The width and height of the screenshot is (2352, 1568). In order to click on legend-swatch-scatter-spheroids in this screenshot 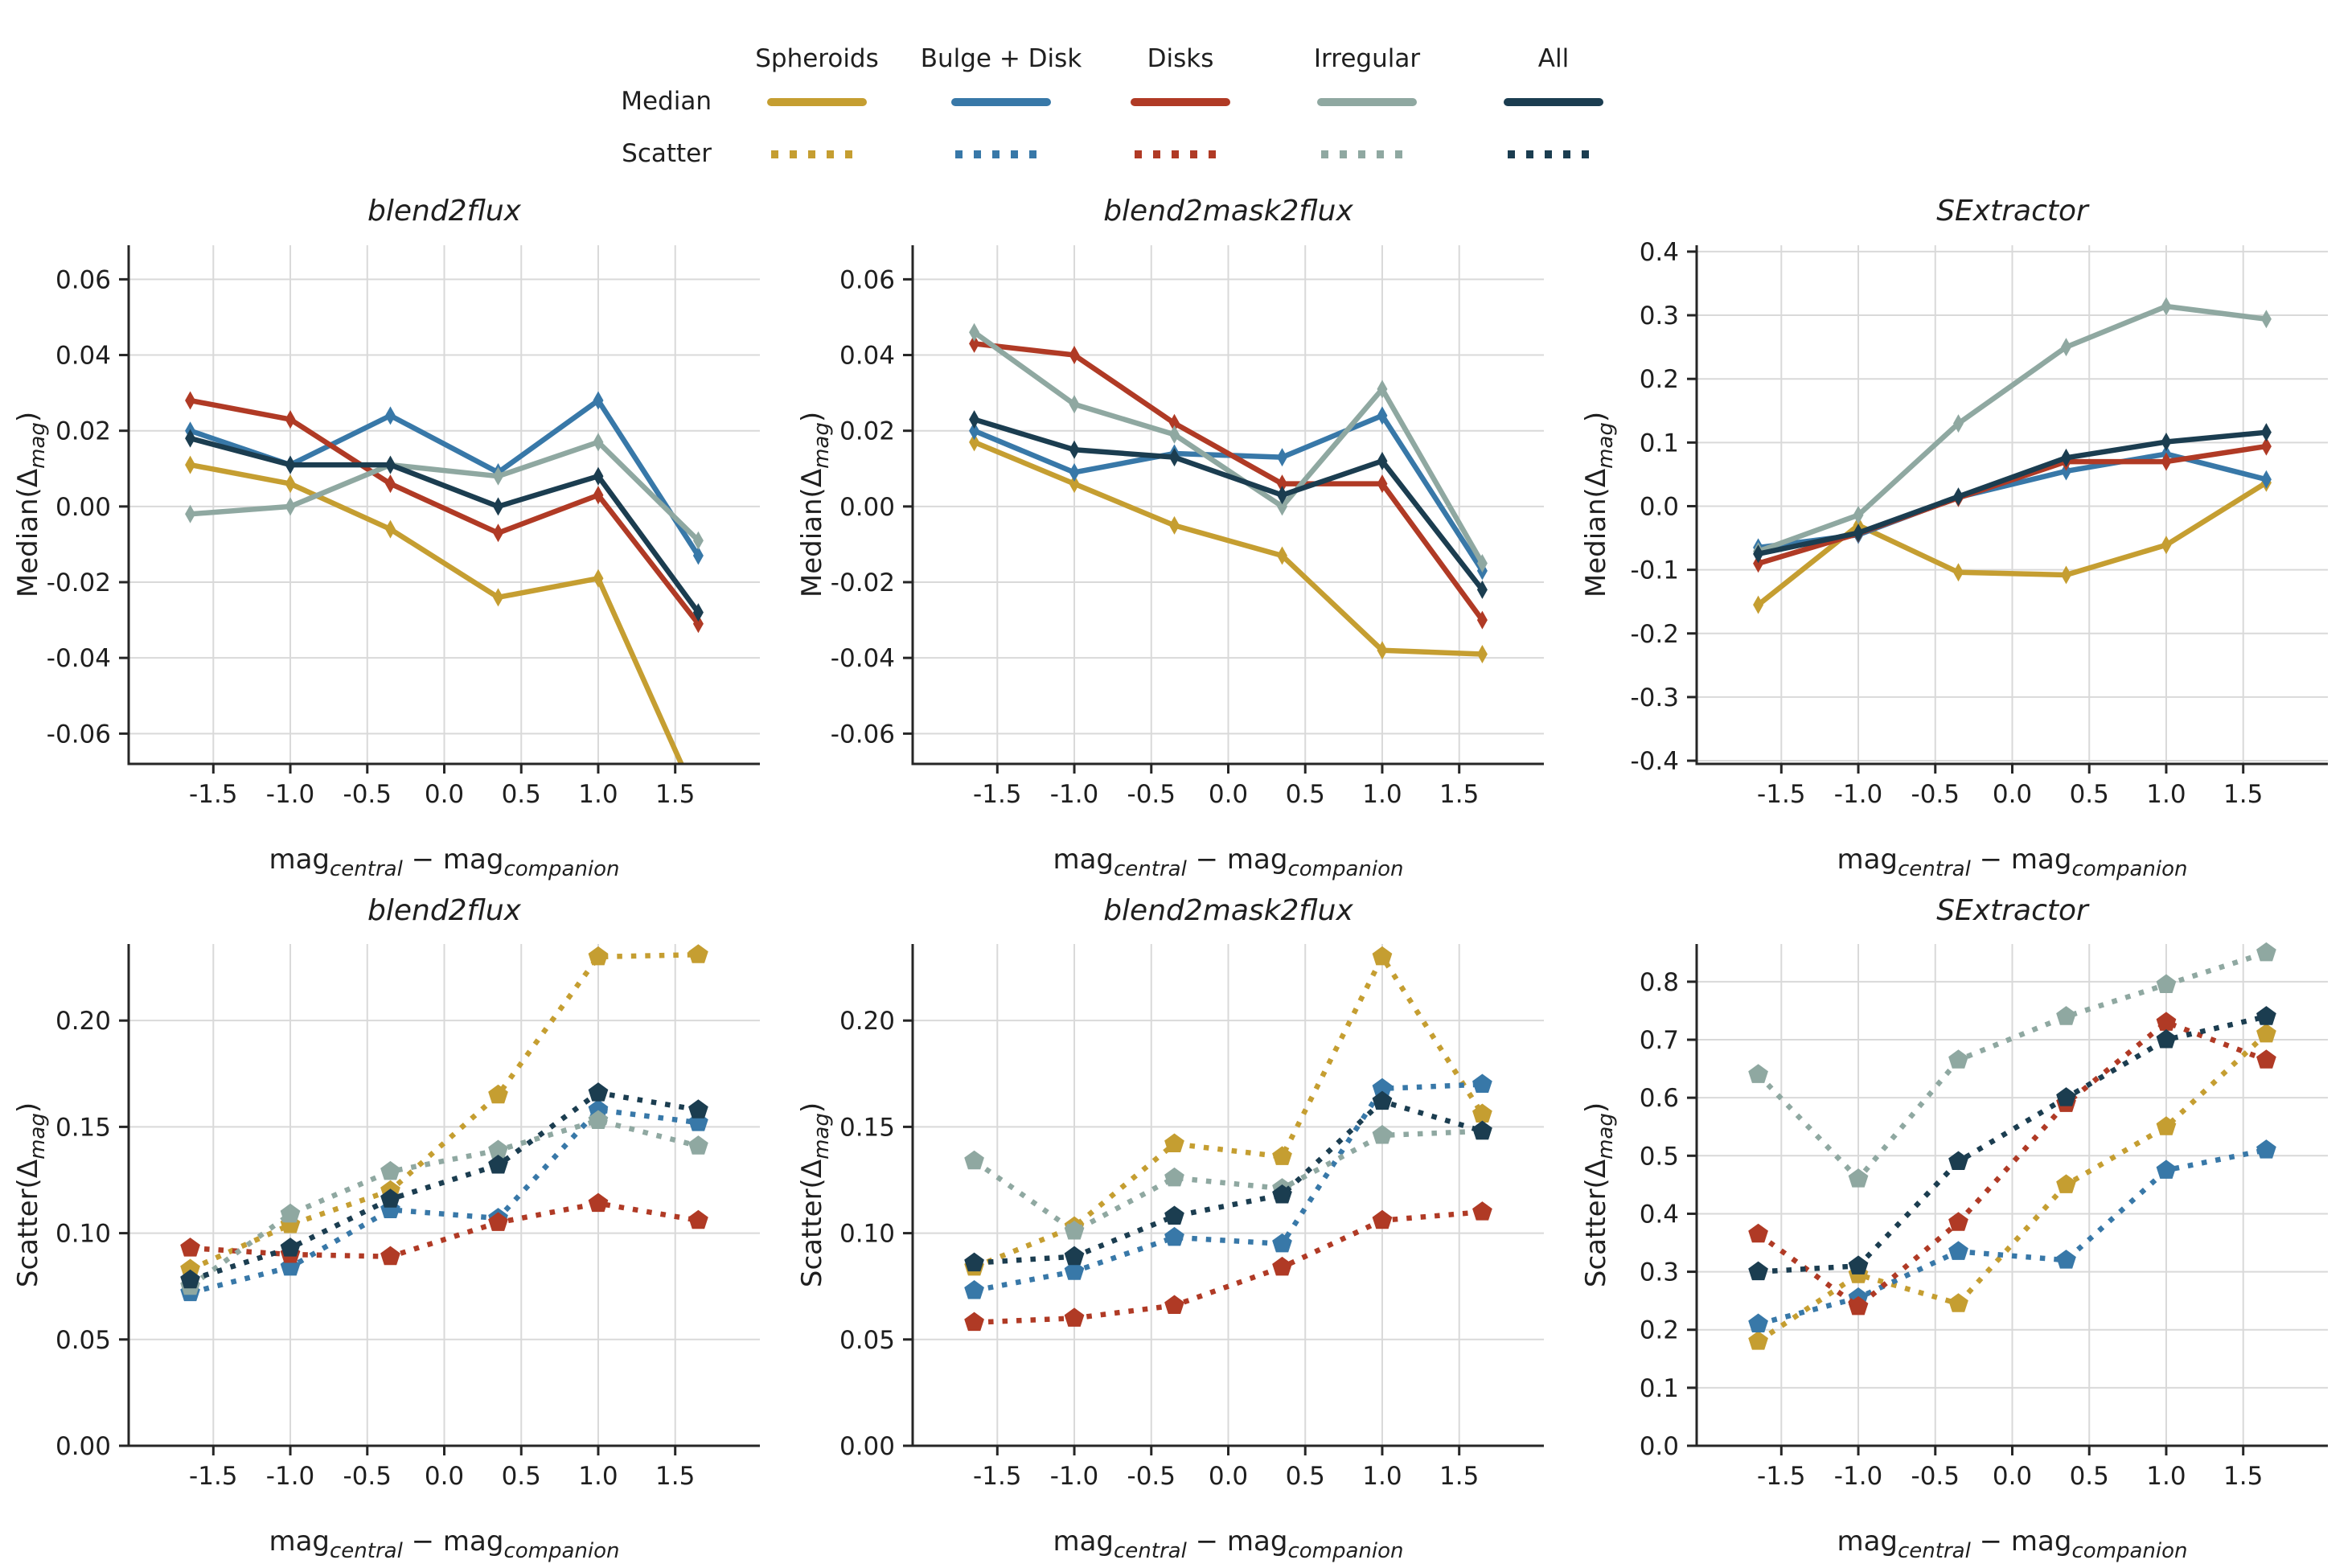, I will do `click(817, 154)`.